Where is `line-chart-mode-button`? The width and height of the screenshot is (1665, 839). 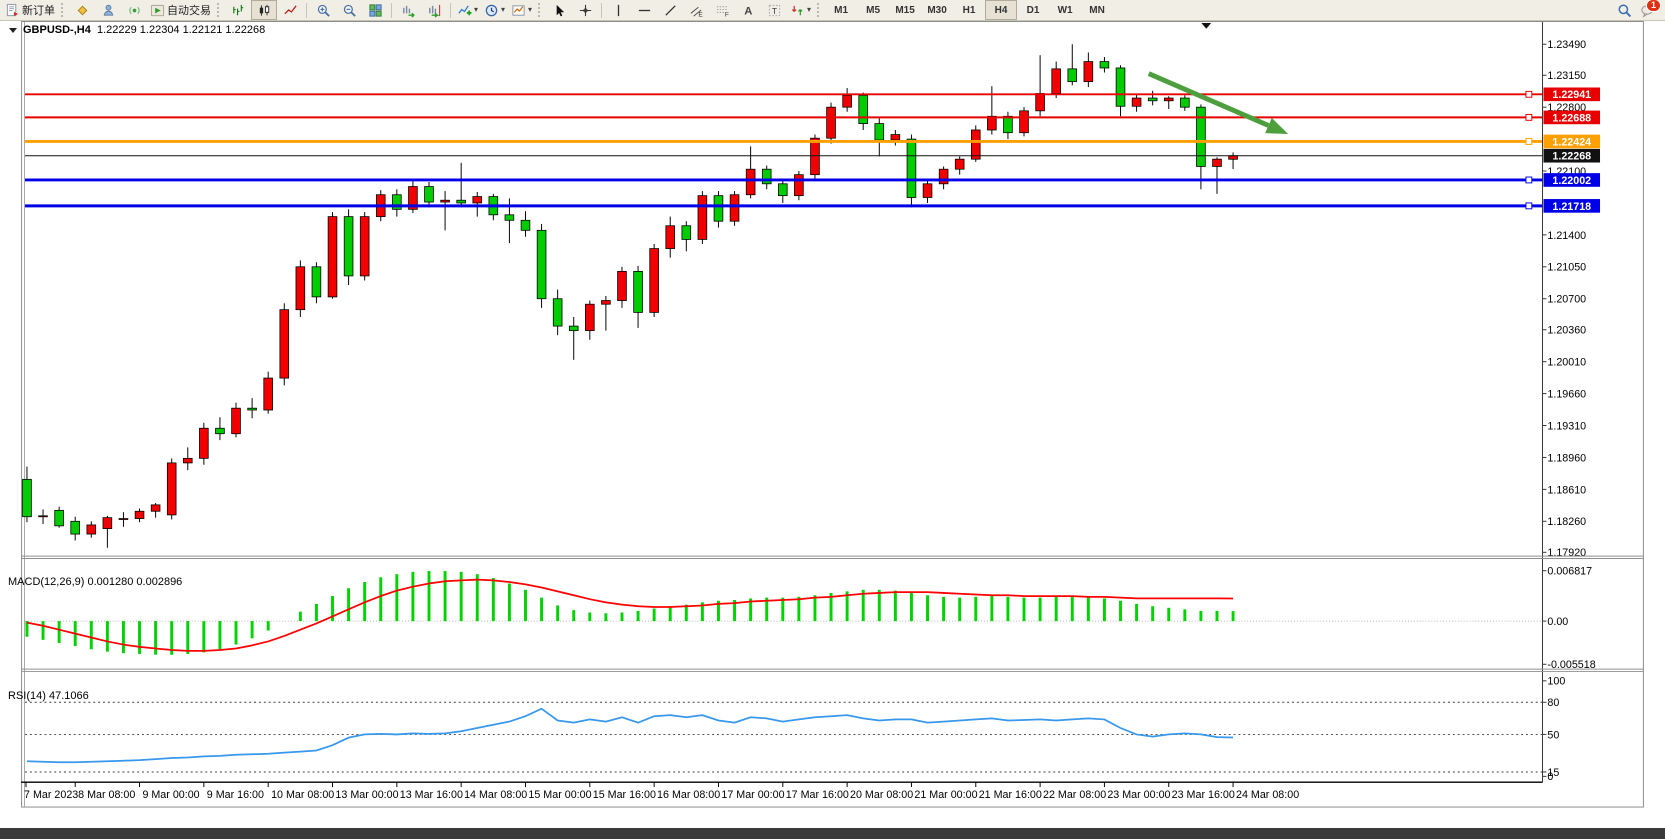
line-chart-mode-button is located at coordinates (290, 10).